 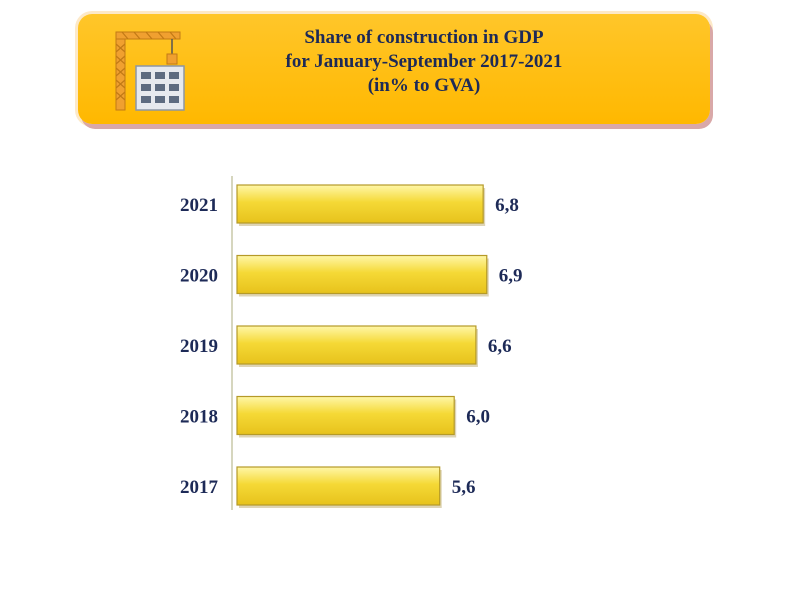 What do you see at coordinates (356, 345) in the screenshot?
I see `bar-2019` at bounding box center [356, 345].